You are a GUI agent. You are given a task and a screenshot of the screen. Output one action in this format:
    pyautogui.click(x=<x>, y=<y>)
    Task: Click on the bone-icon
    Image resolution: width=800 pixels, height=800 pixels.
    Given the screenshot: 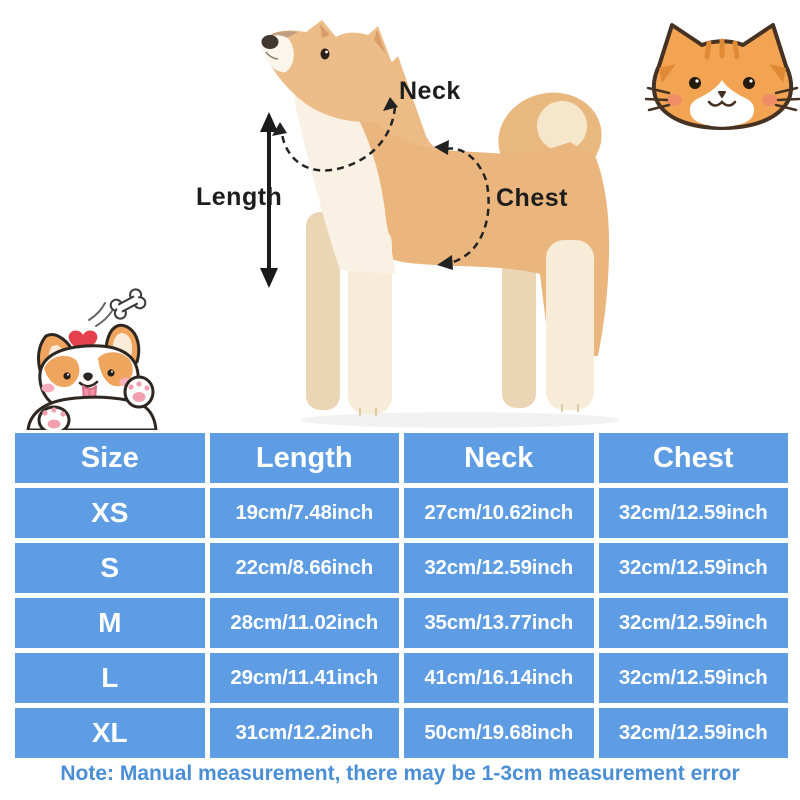 What is the action you would take?
    pyautogui.click(x=128, y=304)
    